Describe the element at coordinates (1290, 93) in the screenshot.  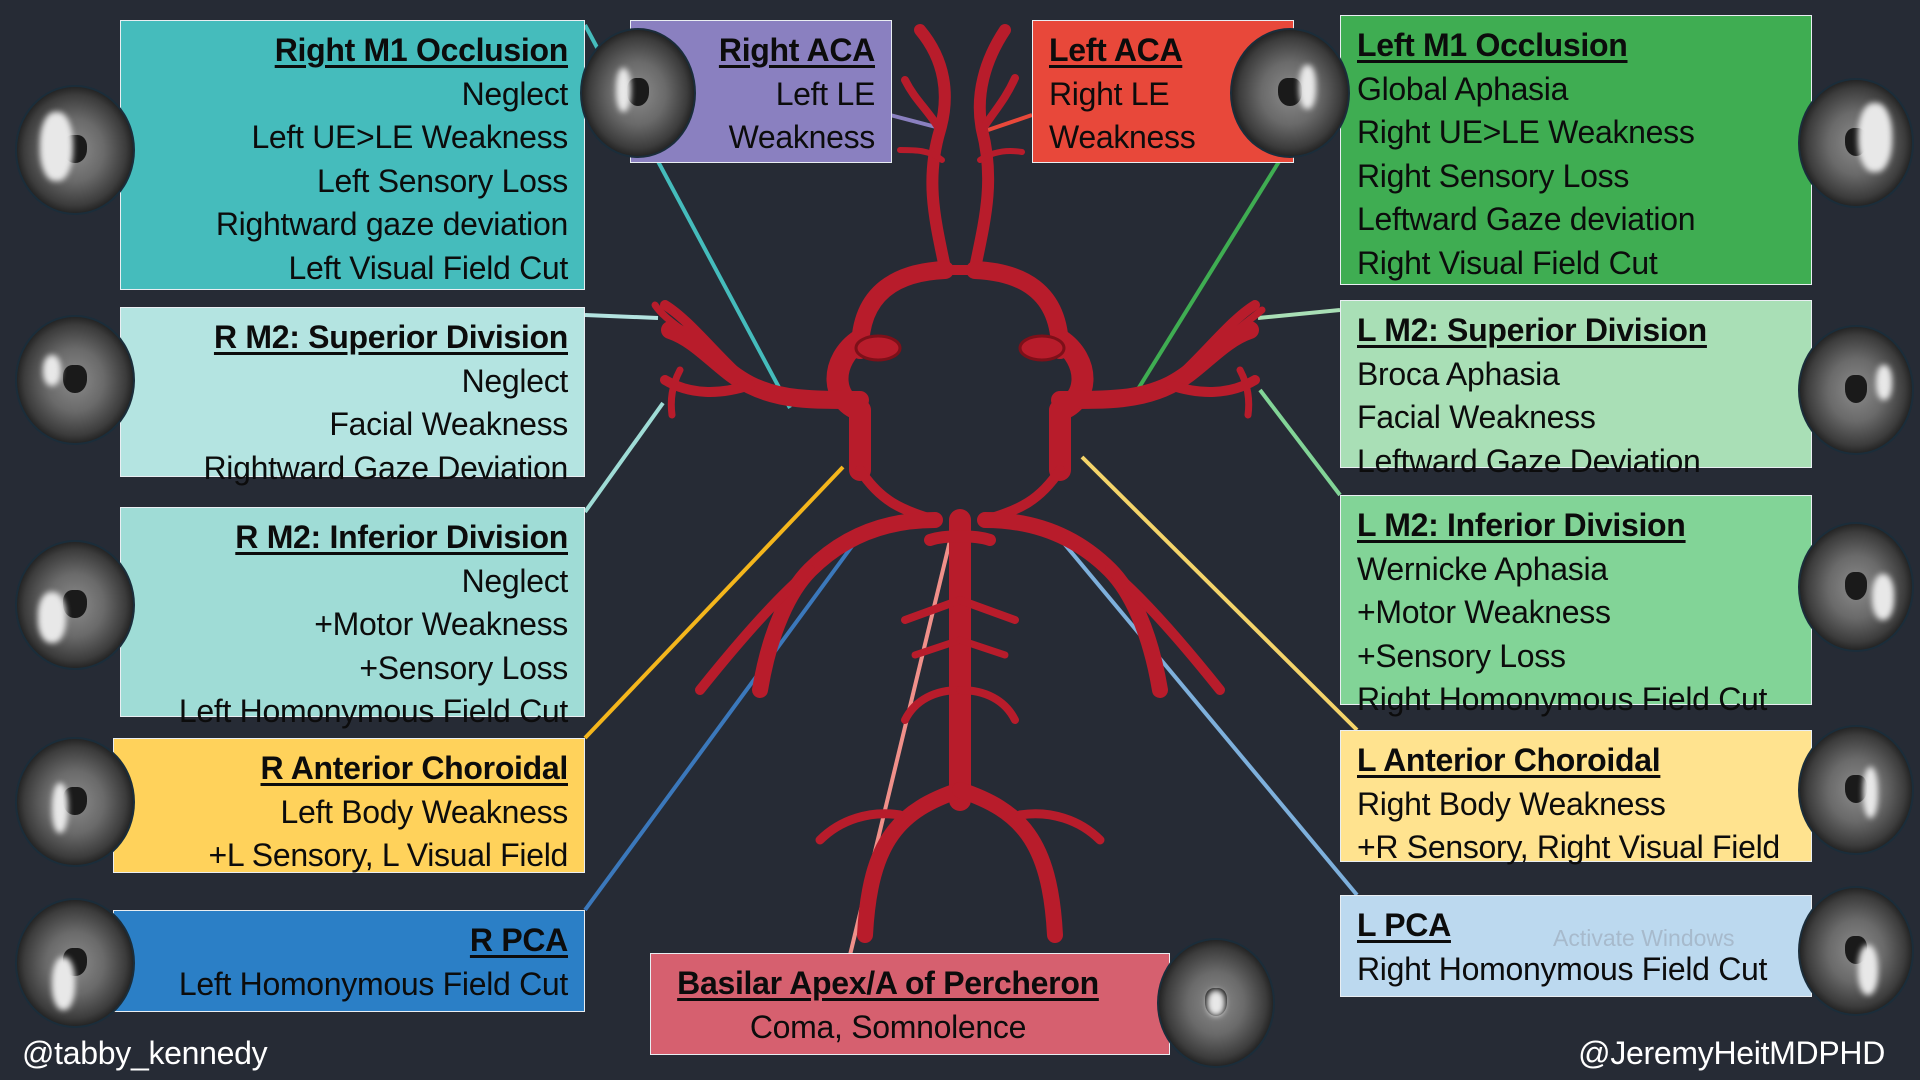
I see `mri-scan-left-aca` at that location.